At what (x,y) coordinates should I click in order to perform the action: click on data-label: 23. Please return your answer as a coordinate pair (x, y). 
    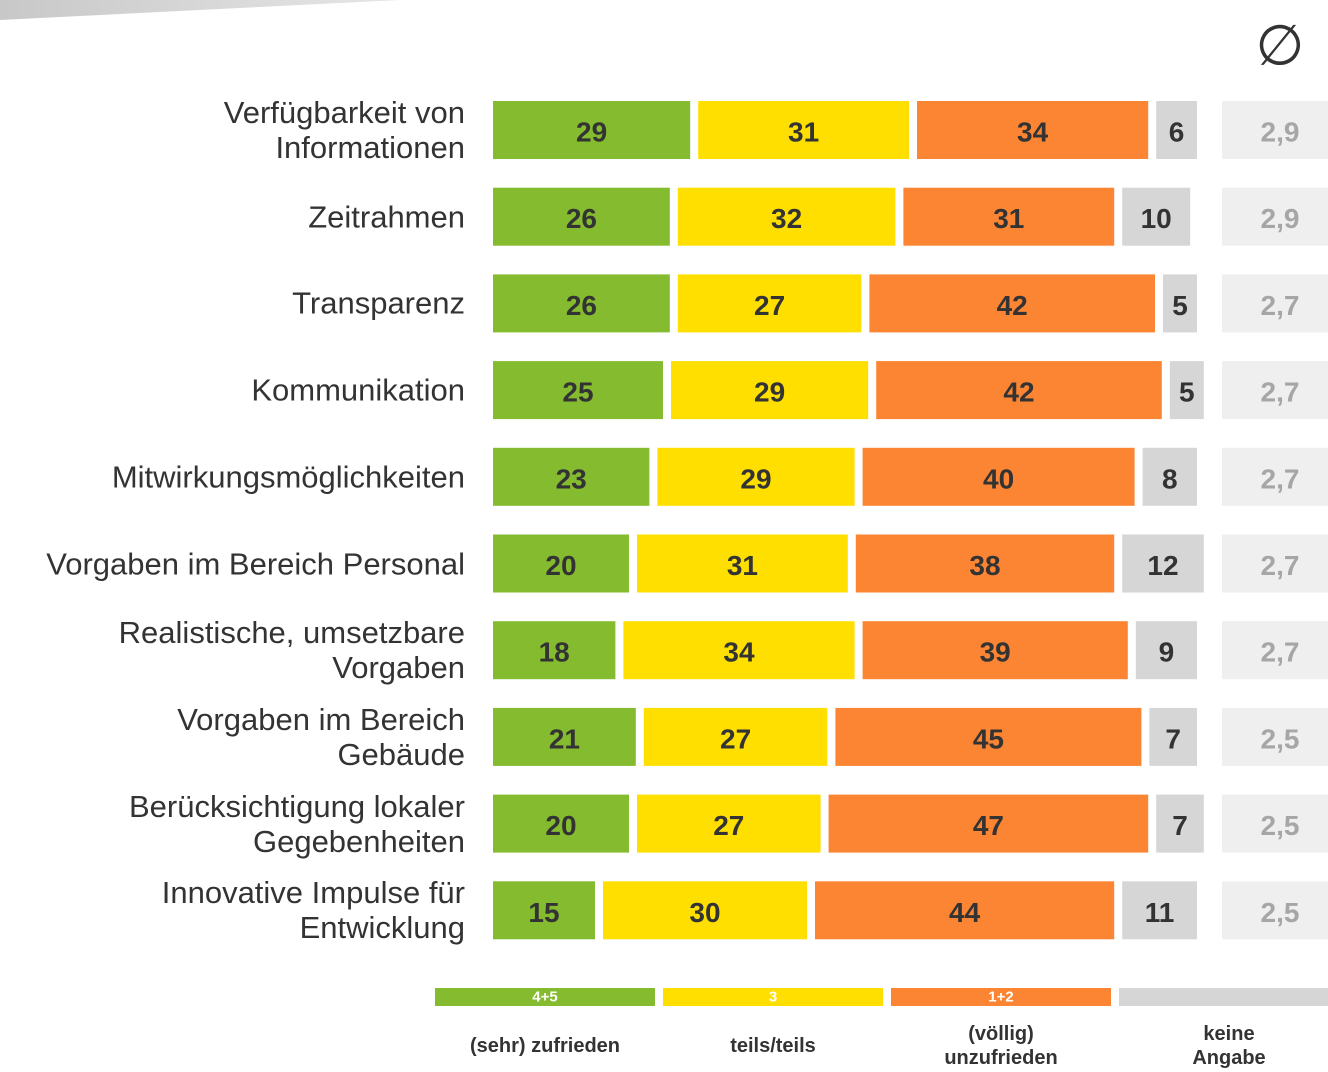
    Looking at the image, I should click on (571, 478).